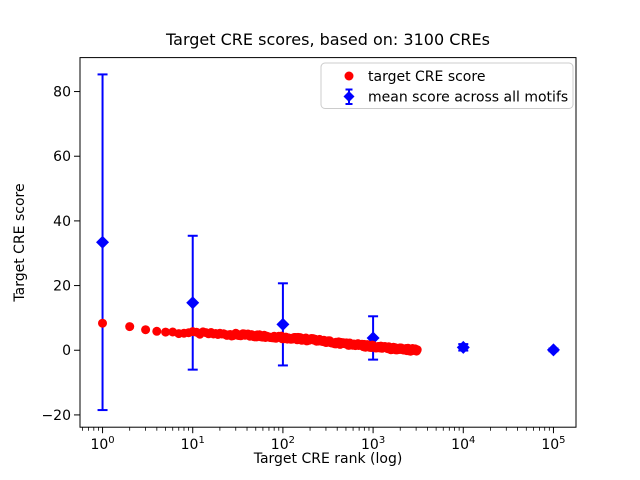 Image resolution: width=640 pixels, height=480 pixels. I want to click on x-minor-ticks, so click(316, 429).